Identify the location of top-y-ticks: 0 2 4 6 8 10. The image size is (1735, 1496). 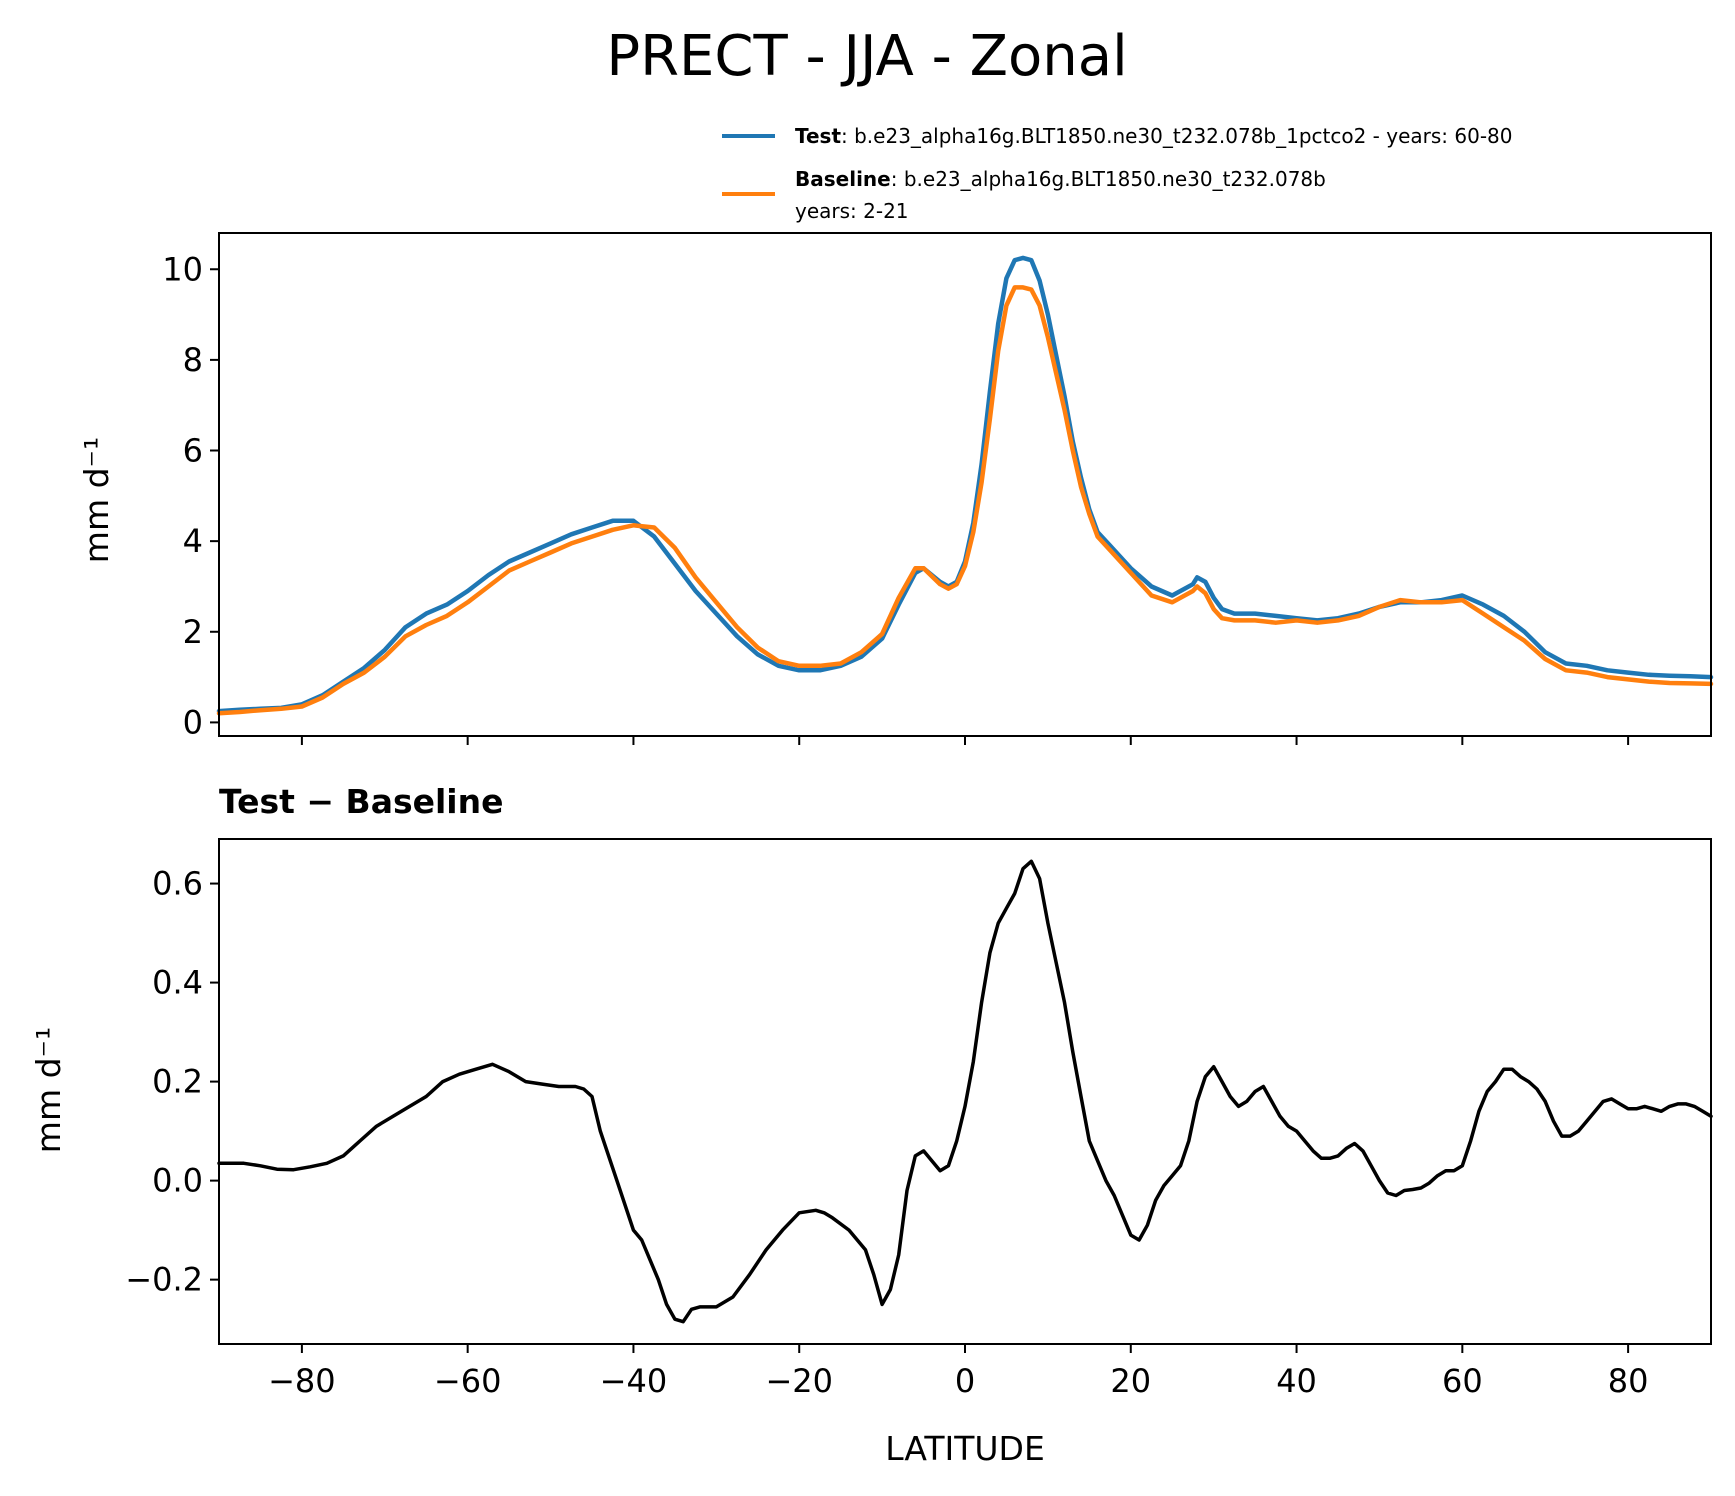
(190, 495).